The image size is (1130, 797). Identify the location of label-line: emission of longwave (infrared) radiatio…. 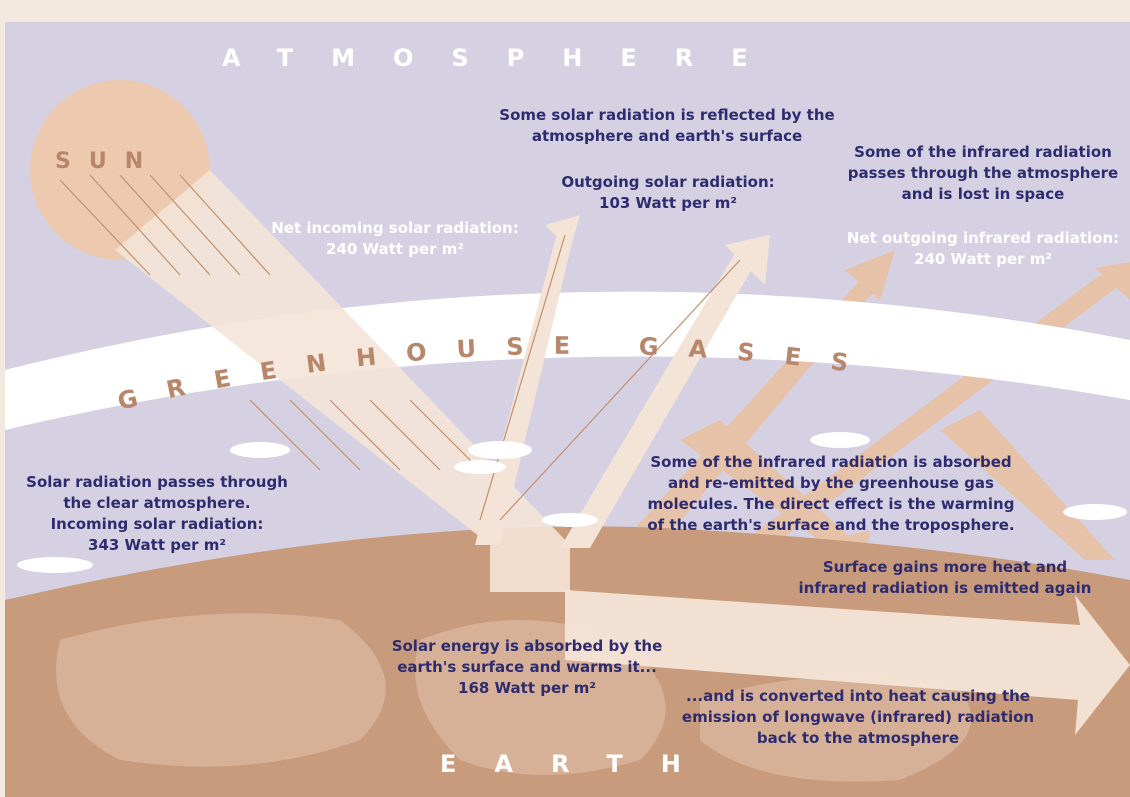
(858, 717).